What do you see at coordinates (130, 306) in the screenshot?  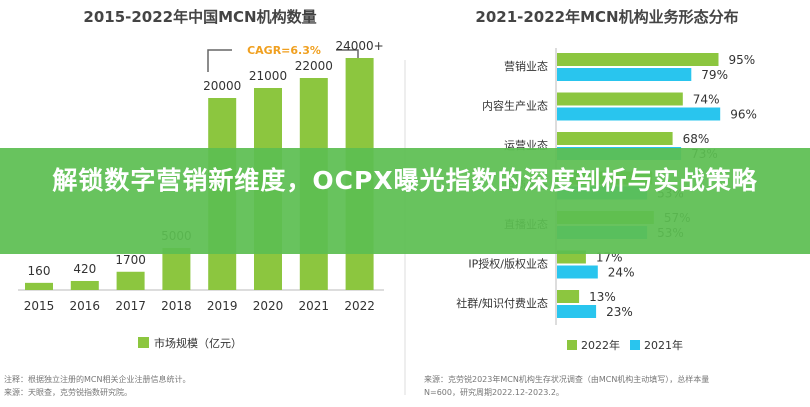 I see `left-x-tick-2017: 2017` at bounding box center [130, 306].